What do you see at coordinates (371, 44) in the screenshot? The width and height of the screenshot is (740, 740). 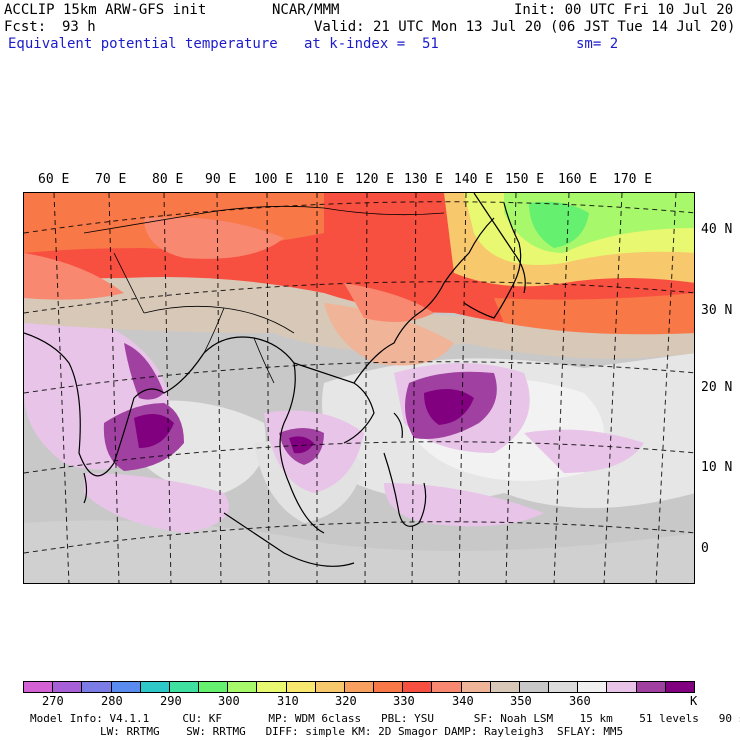 I see `level-label: at k-index = 51` at bounding box center [371, 44].